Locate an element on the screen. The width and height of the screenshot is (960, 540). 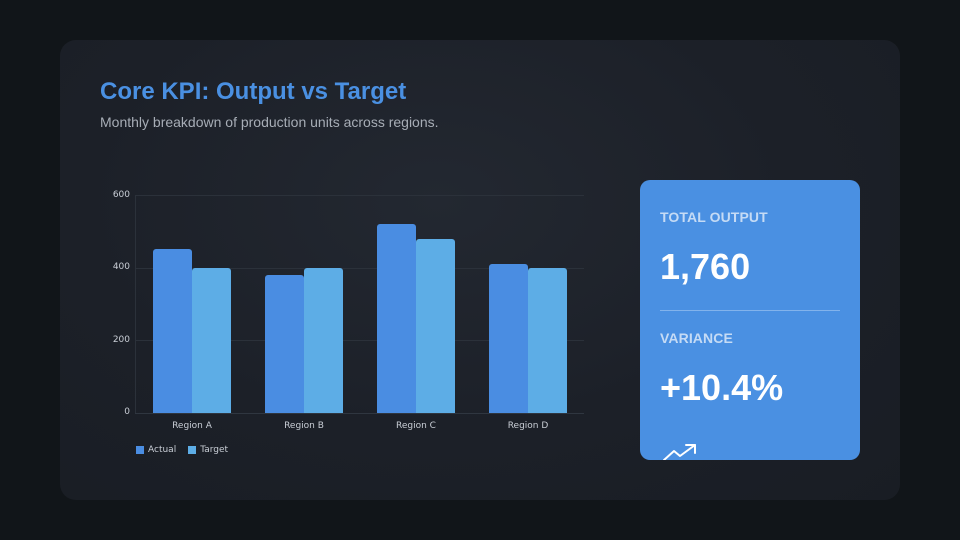
legend-label-actual: Actual is located at coordinates (162, 450).